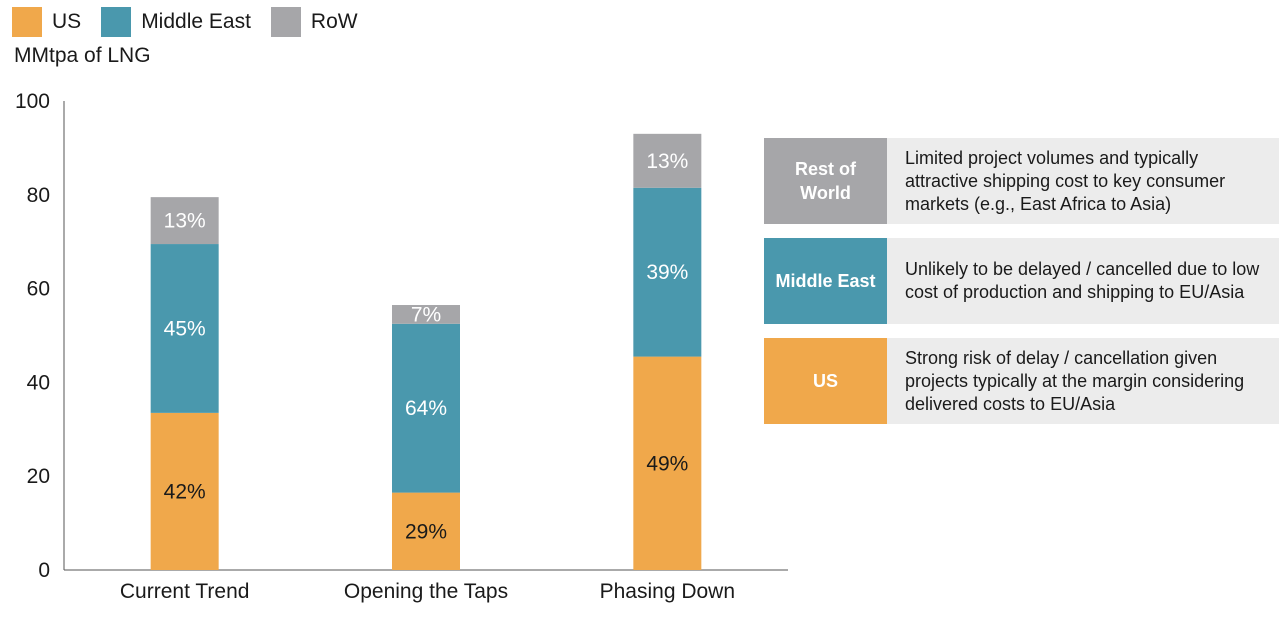  What do you see at coordinates (38, 195) in the screenshot?
I see `y-tick-label: 80` at bounding box center [38, 195].